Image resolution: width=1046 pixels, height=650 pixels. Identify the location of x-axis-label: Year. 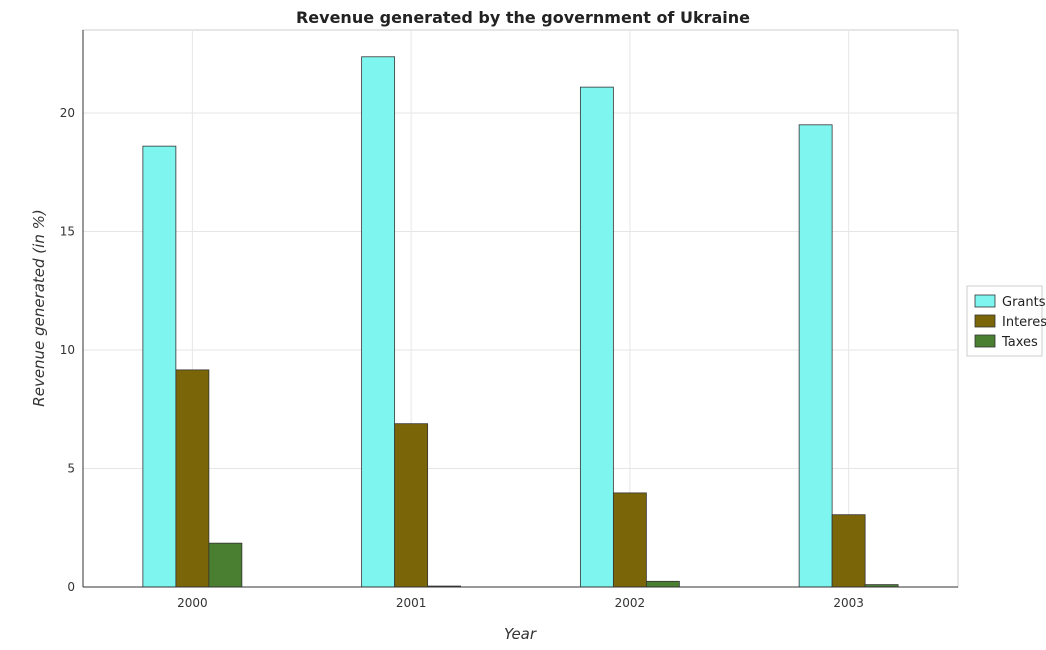
(520, 634).